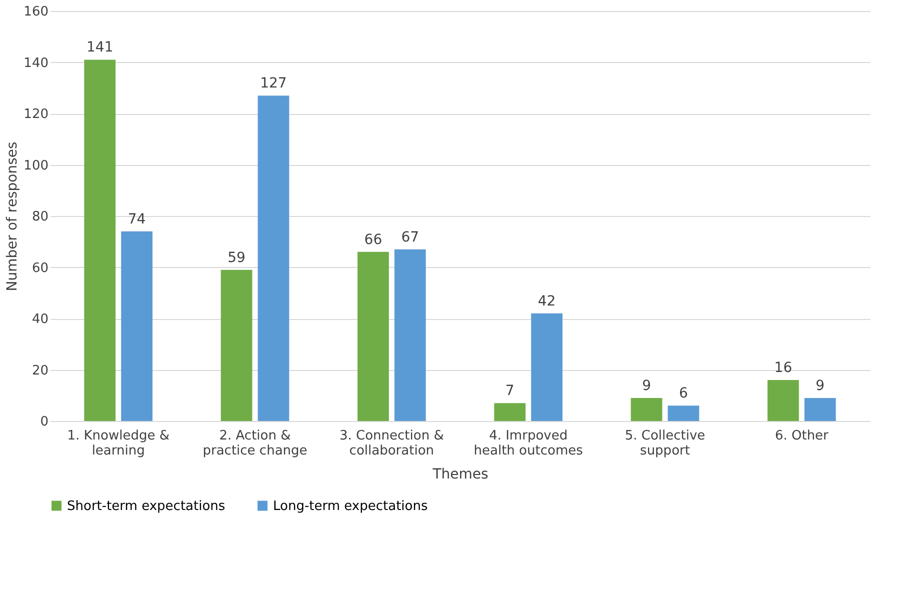 The width and height of the screenshot is (906, 596). What do you see at coordinates (391, 443) in the screenshot?
I see `x-tick-label: 3. Connection & collaboration` at bounding box center [391, 443].